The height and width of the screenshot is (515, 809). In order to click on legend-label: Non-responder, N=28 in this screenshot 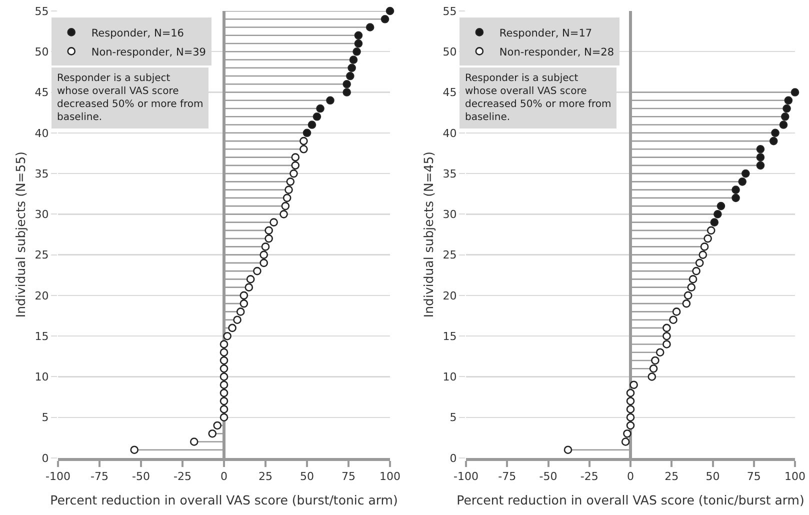, I will do `click(556, 52)`.